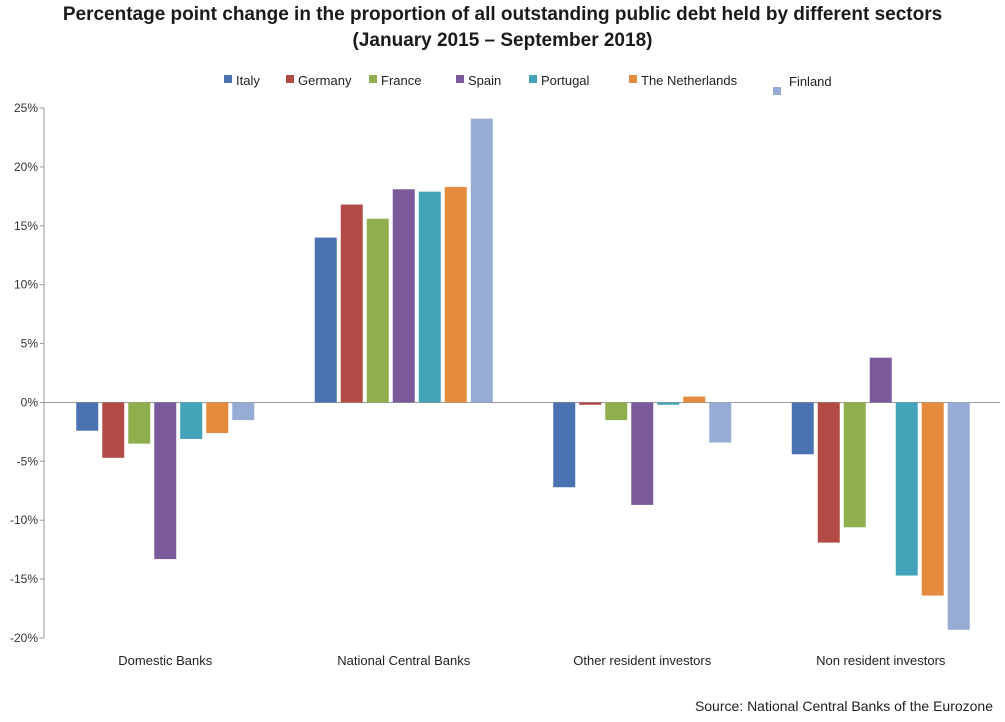  What do you see at coordinates (401, 80) in the screenshot?
I see `legend-label: France` at bounding box center [401, 80].